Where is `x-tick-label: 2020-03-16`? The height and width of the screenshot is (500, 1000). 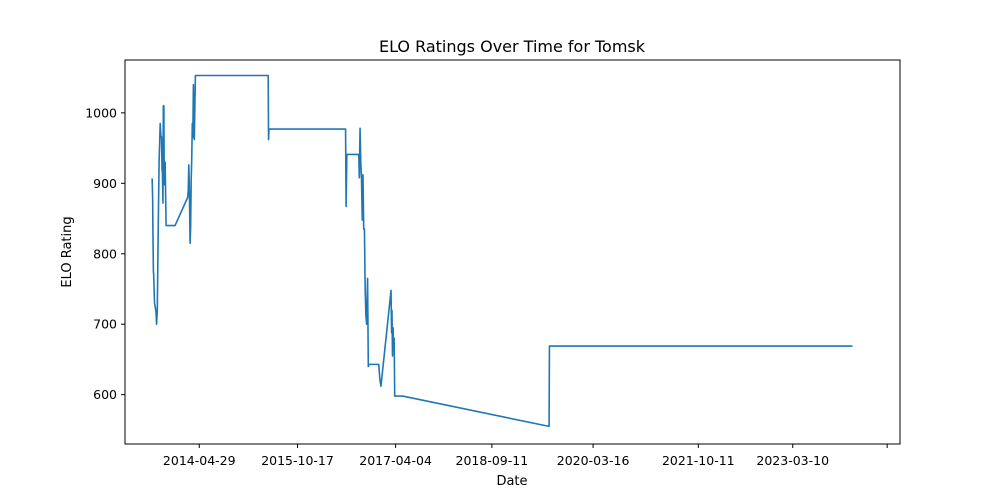
x-tick-label: 2020-03-16 is located at coordinates (593, 460).